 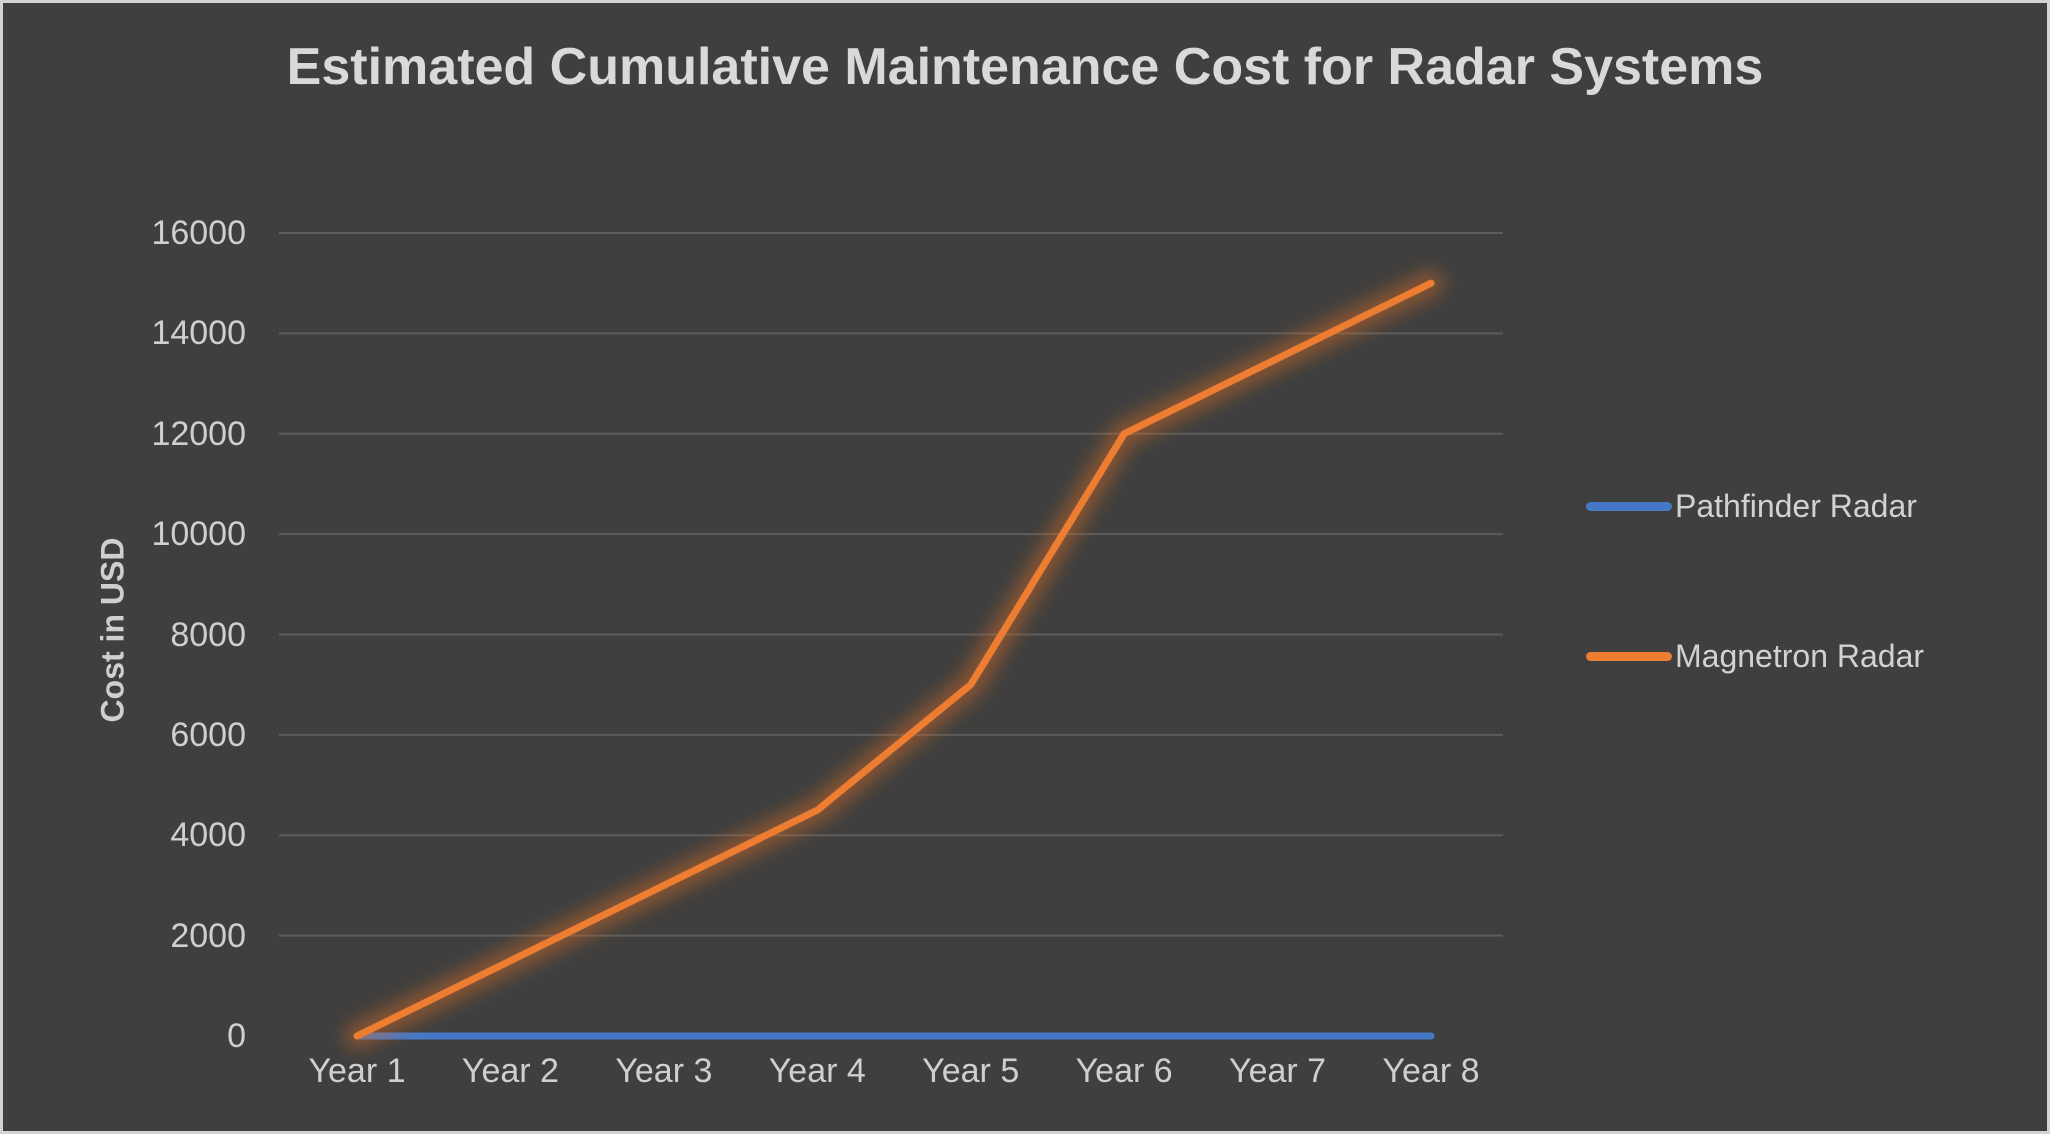 I want to click on x-axis-label-year-2: Year 2, so click(x=510, y=1071).